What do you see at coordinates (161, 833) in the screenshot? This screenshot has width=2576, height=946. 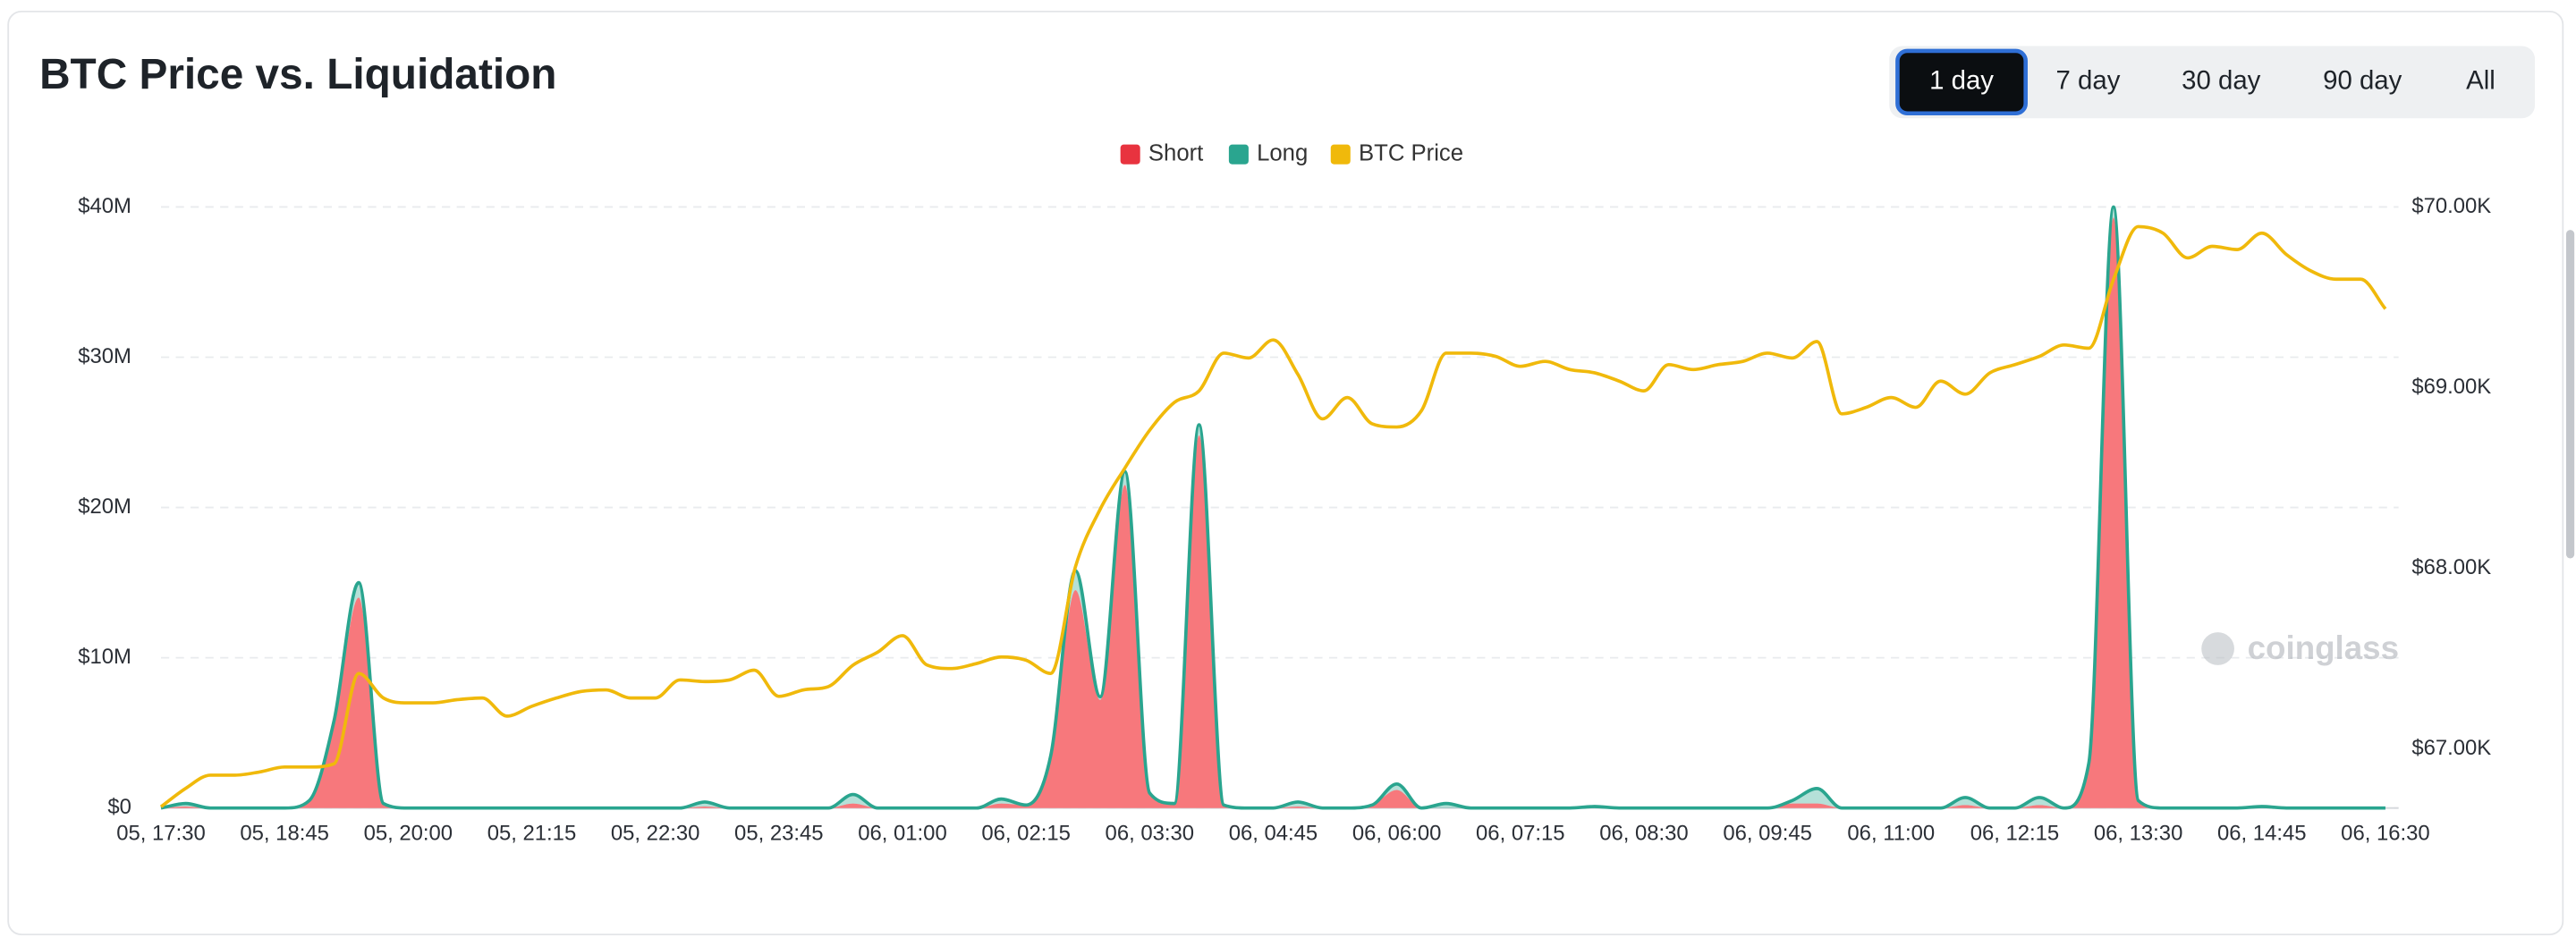 I see `x-tick-label: 05, 17:30` at bounding box center [161, 833].